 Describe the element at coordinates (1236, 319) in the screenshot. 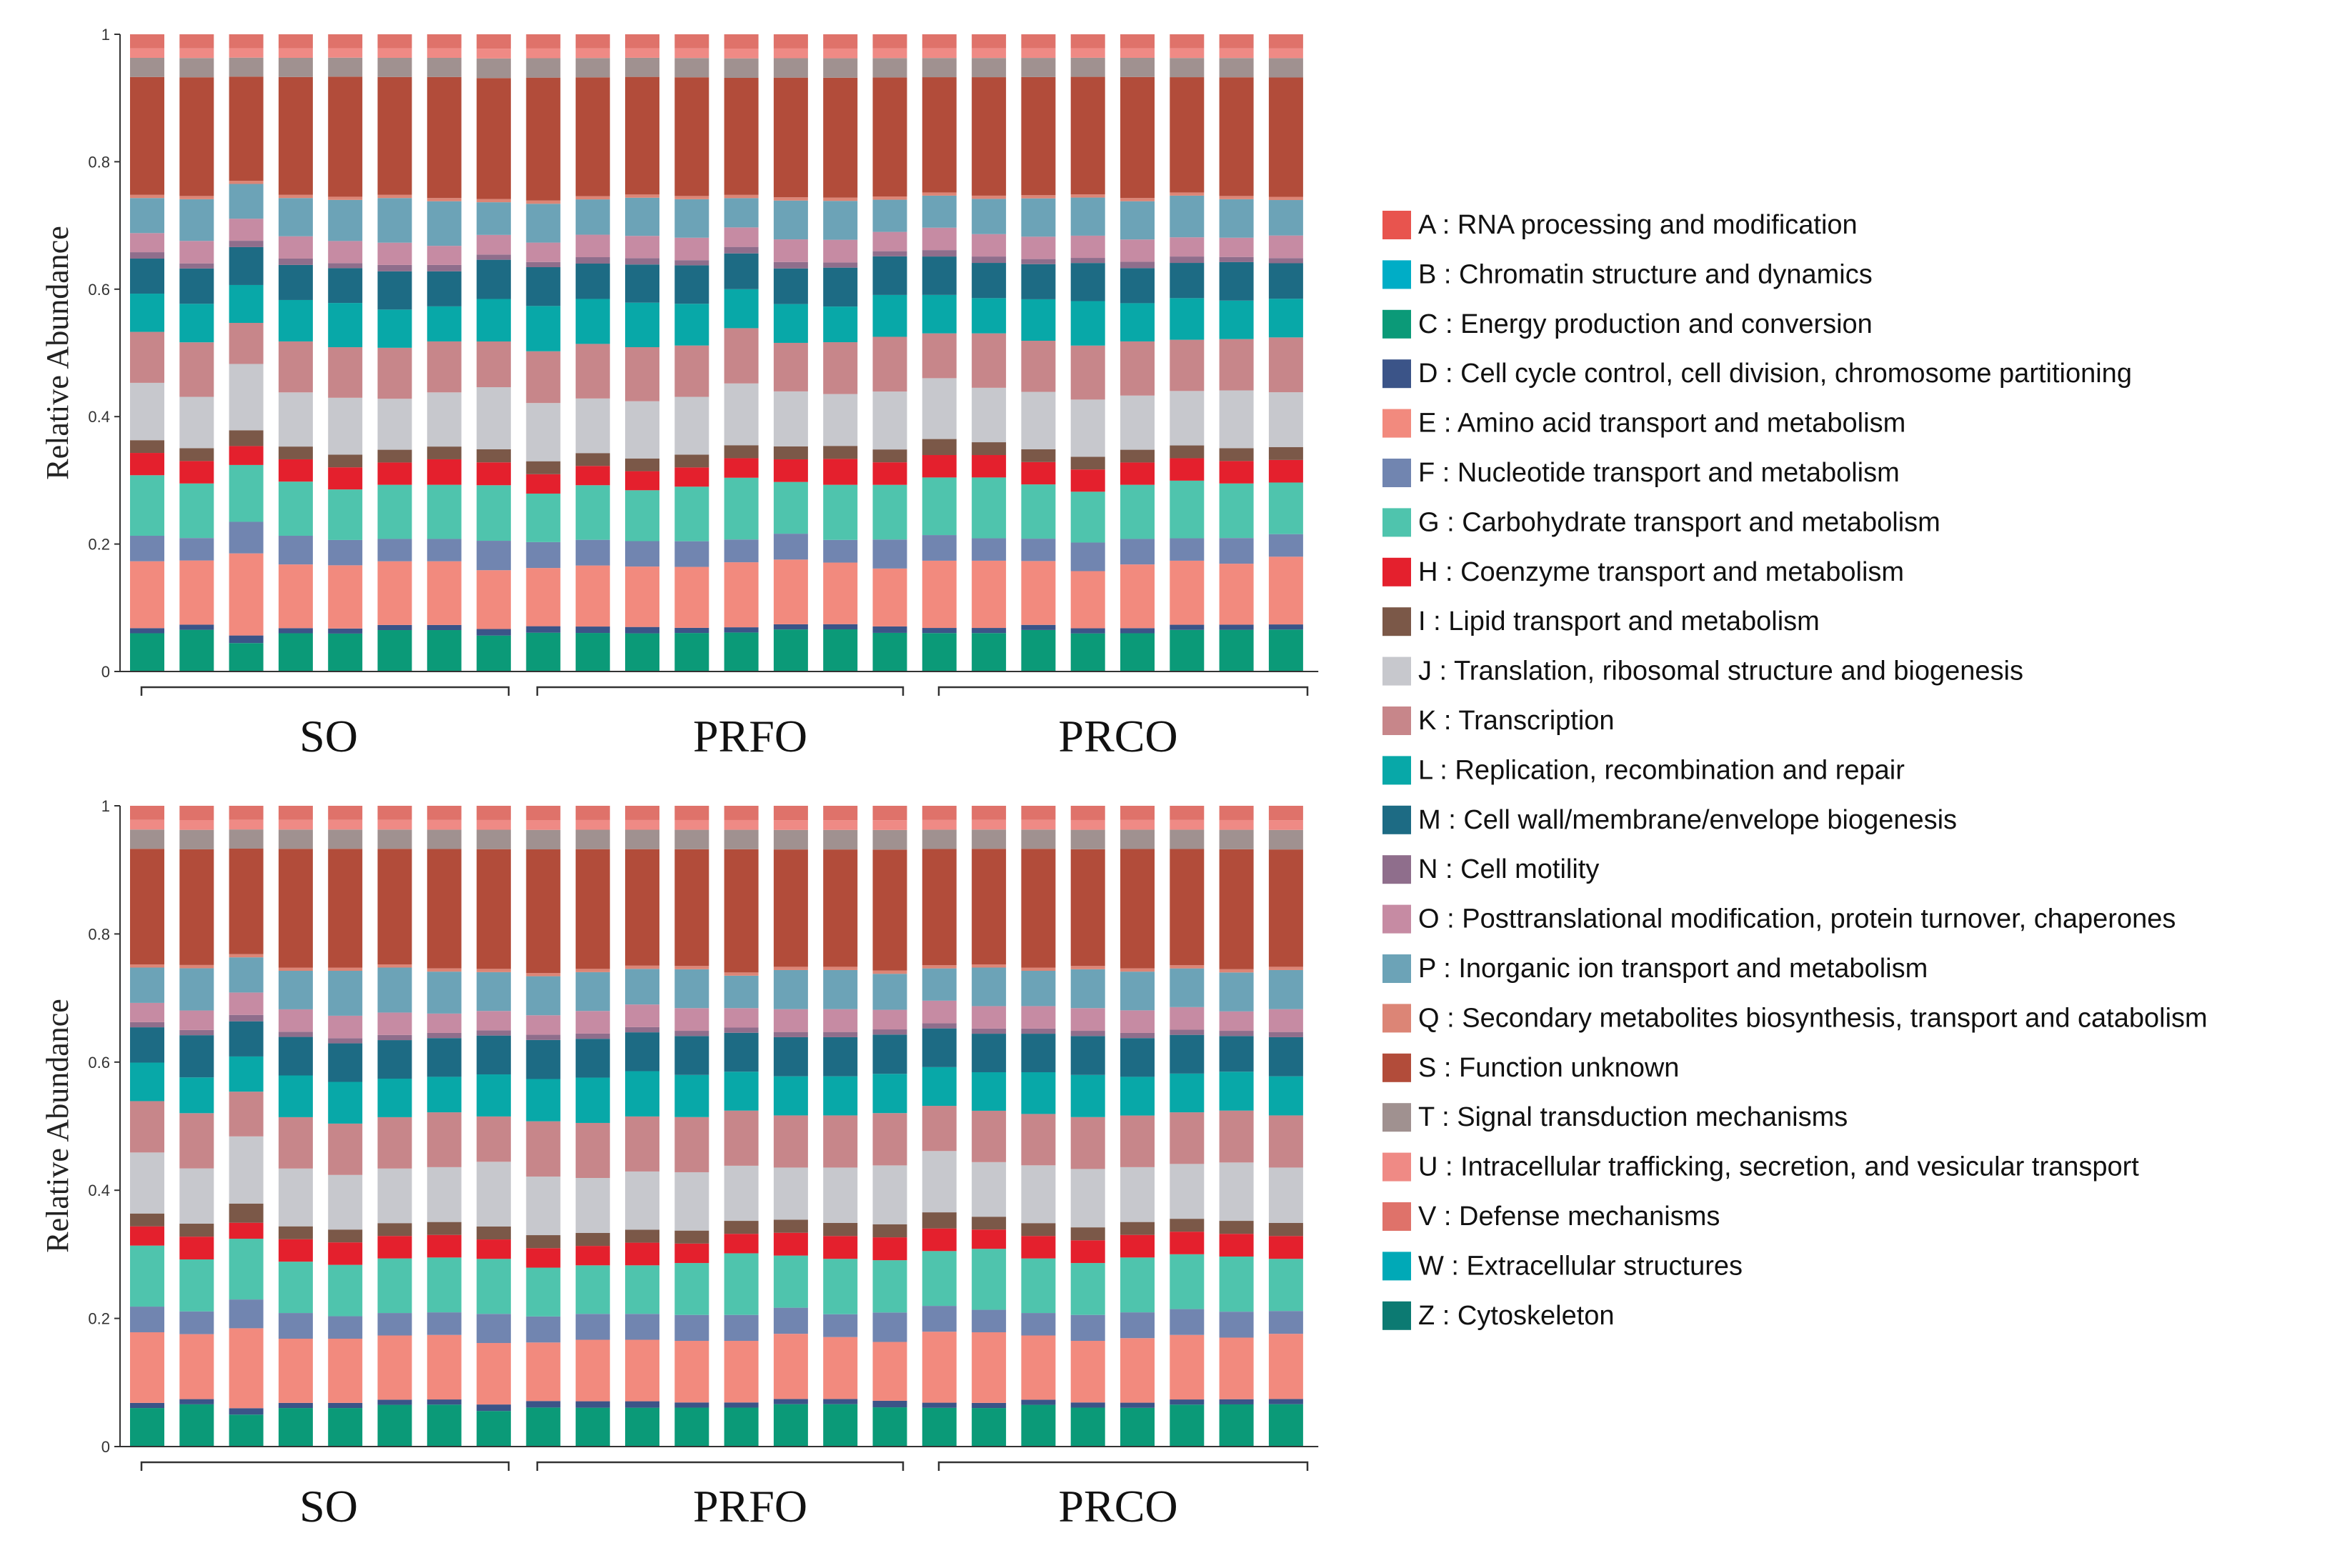

I see `bar-segment-top-S23-L` at that location.